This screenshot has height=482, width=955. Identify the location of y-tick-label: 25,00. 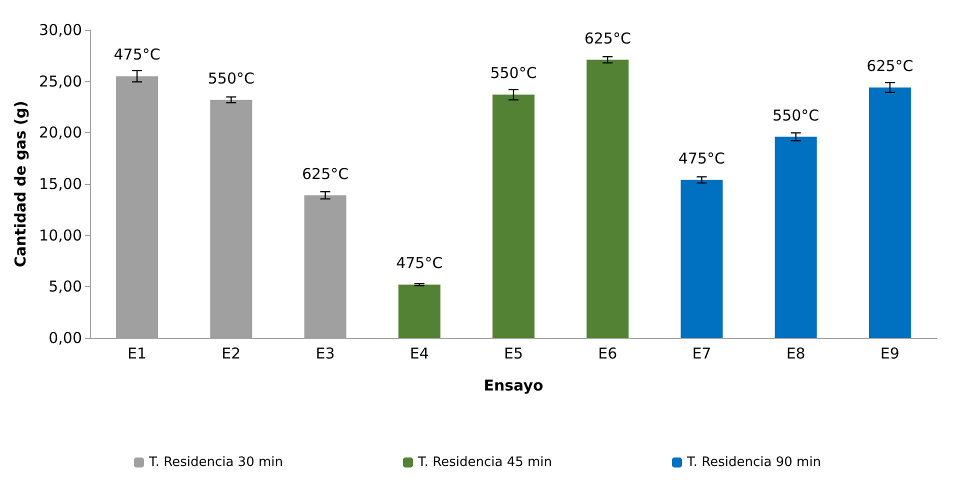
(60, 81).